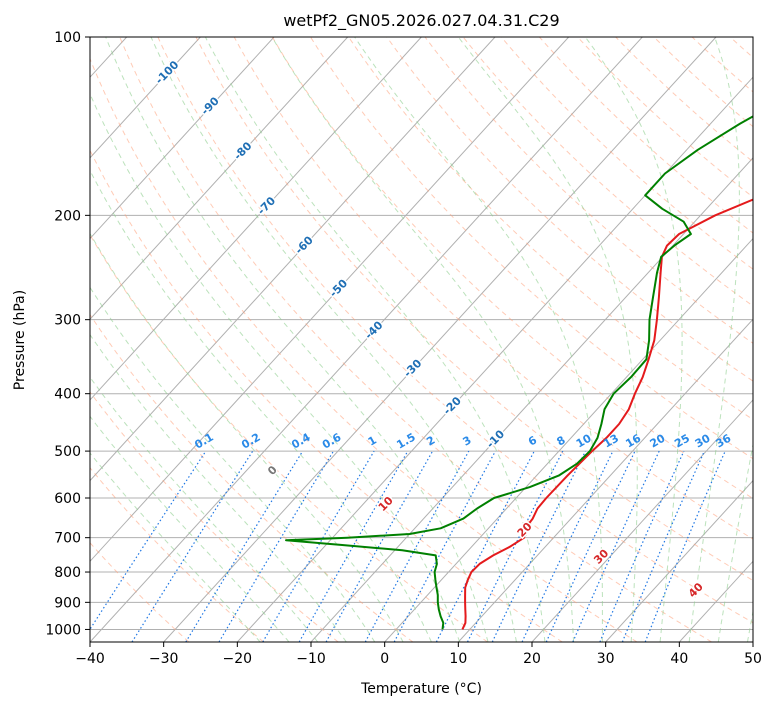 The width and height of the screenshot is (775, 712). I want to click on y-tick-label: 300, so click(67, 321).